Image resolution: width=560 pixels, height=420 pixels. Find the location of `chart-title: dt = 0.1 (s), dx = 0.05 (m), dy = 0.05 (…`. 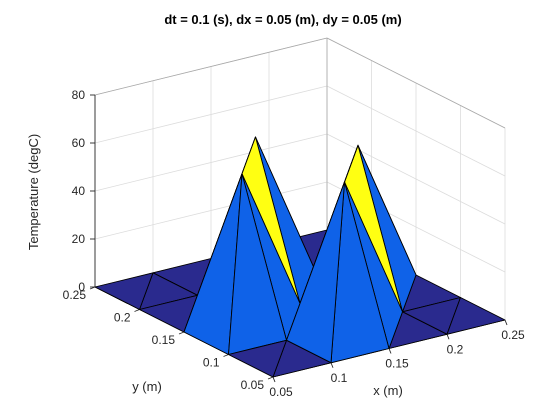

chart-title: dt = 0.1 (s), dx = 0.05 (m), dy = 0.05 (… is located at coordinates (282, 19).